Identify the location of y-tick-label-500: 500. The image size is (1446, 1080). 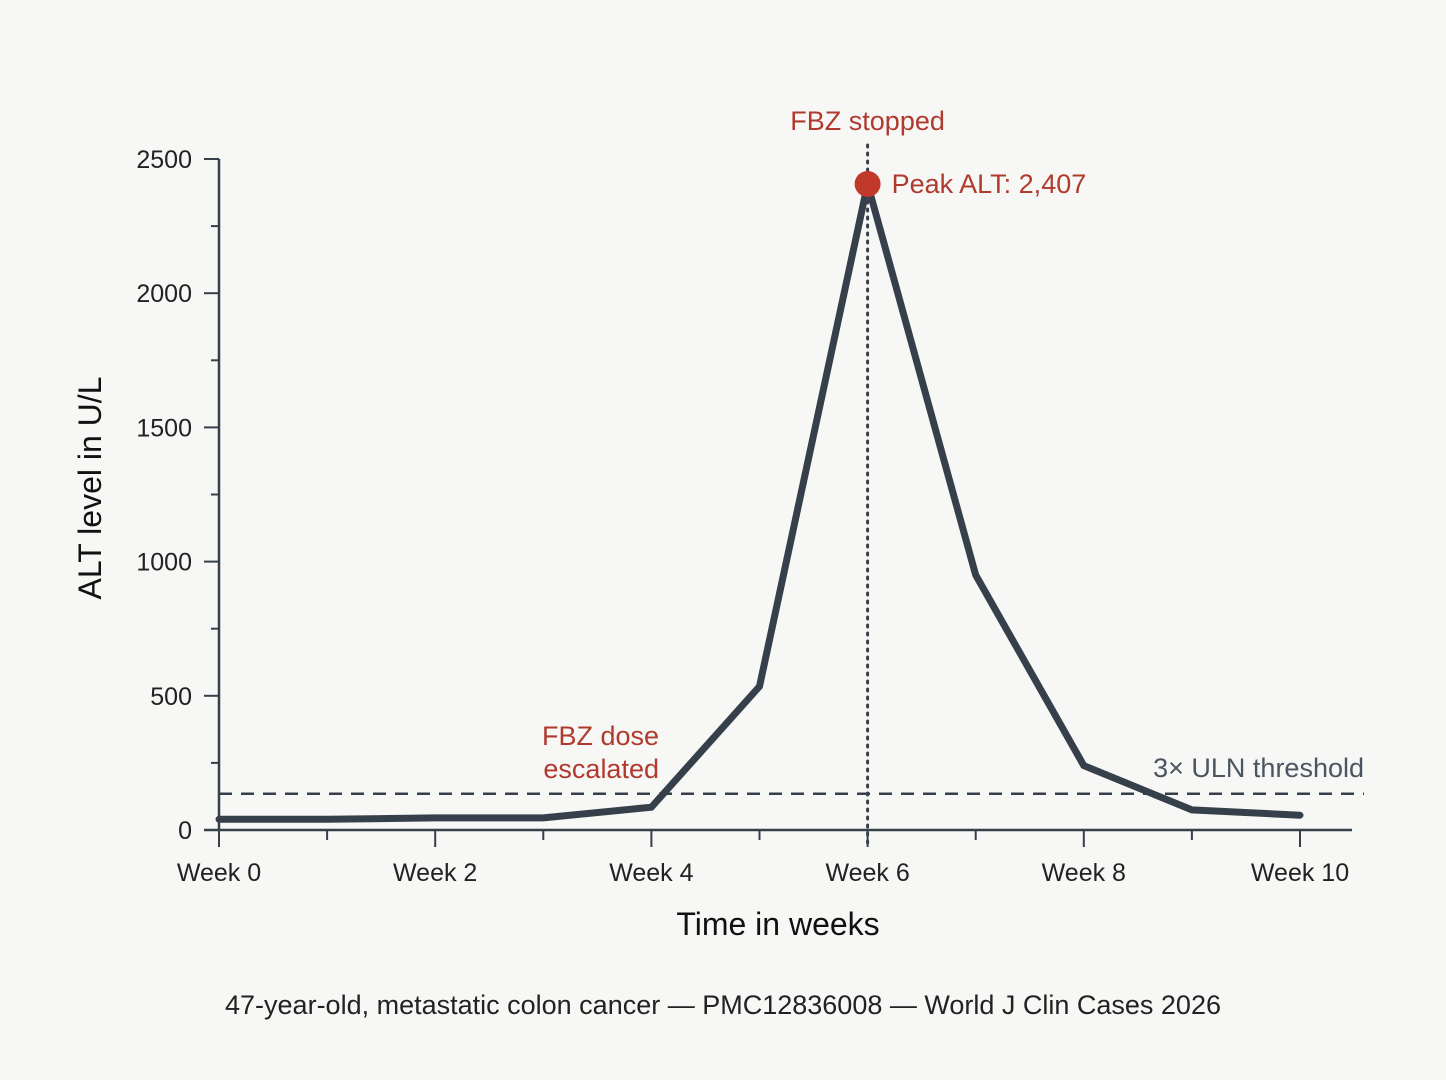
(171, 697).